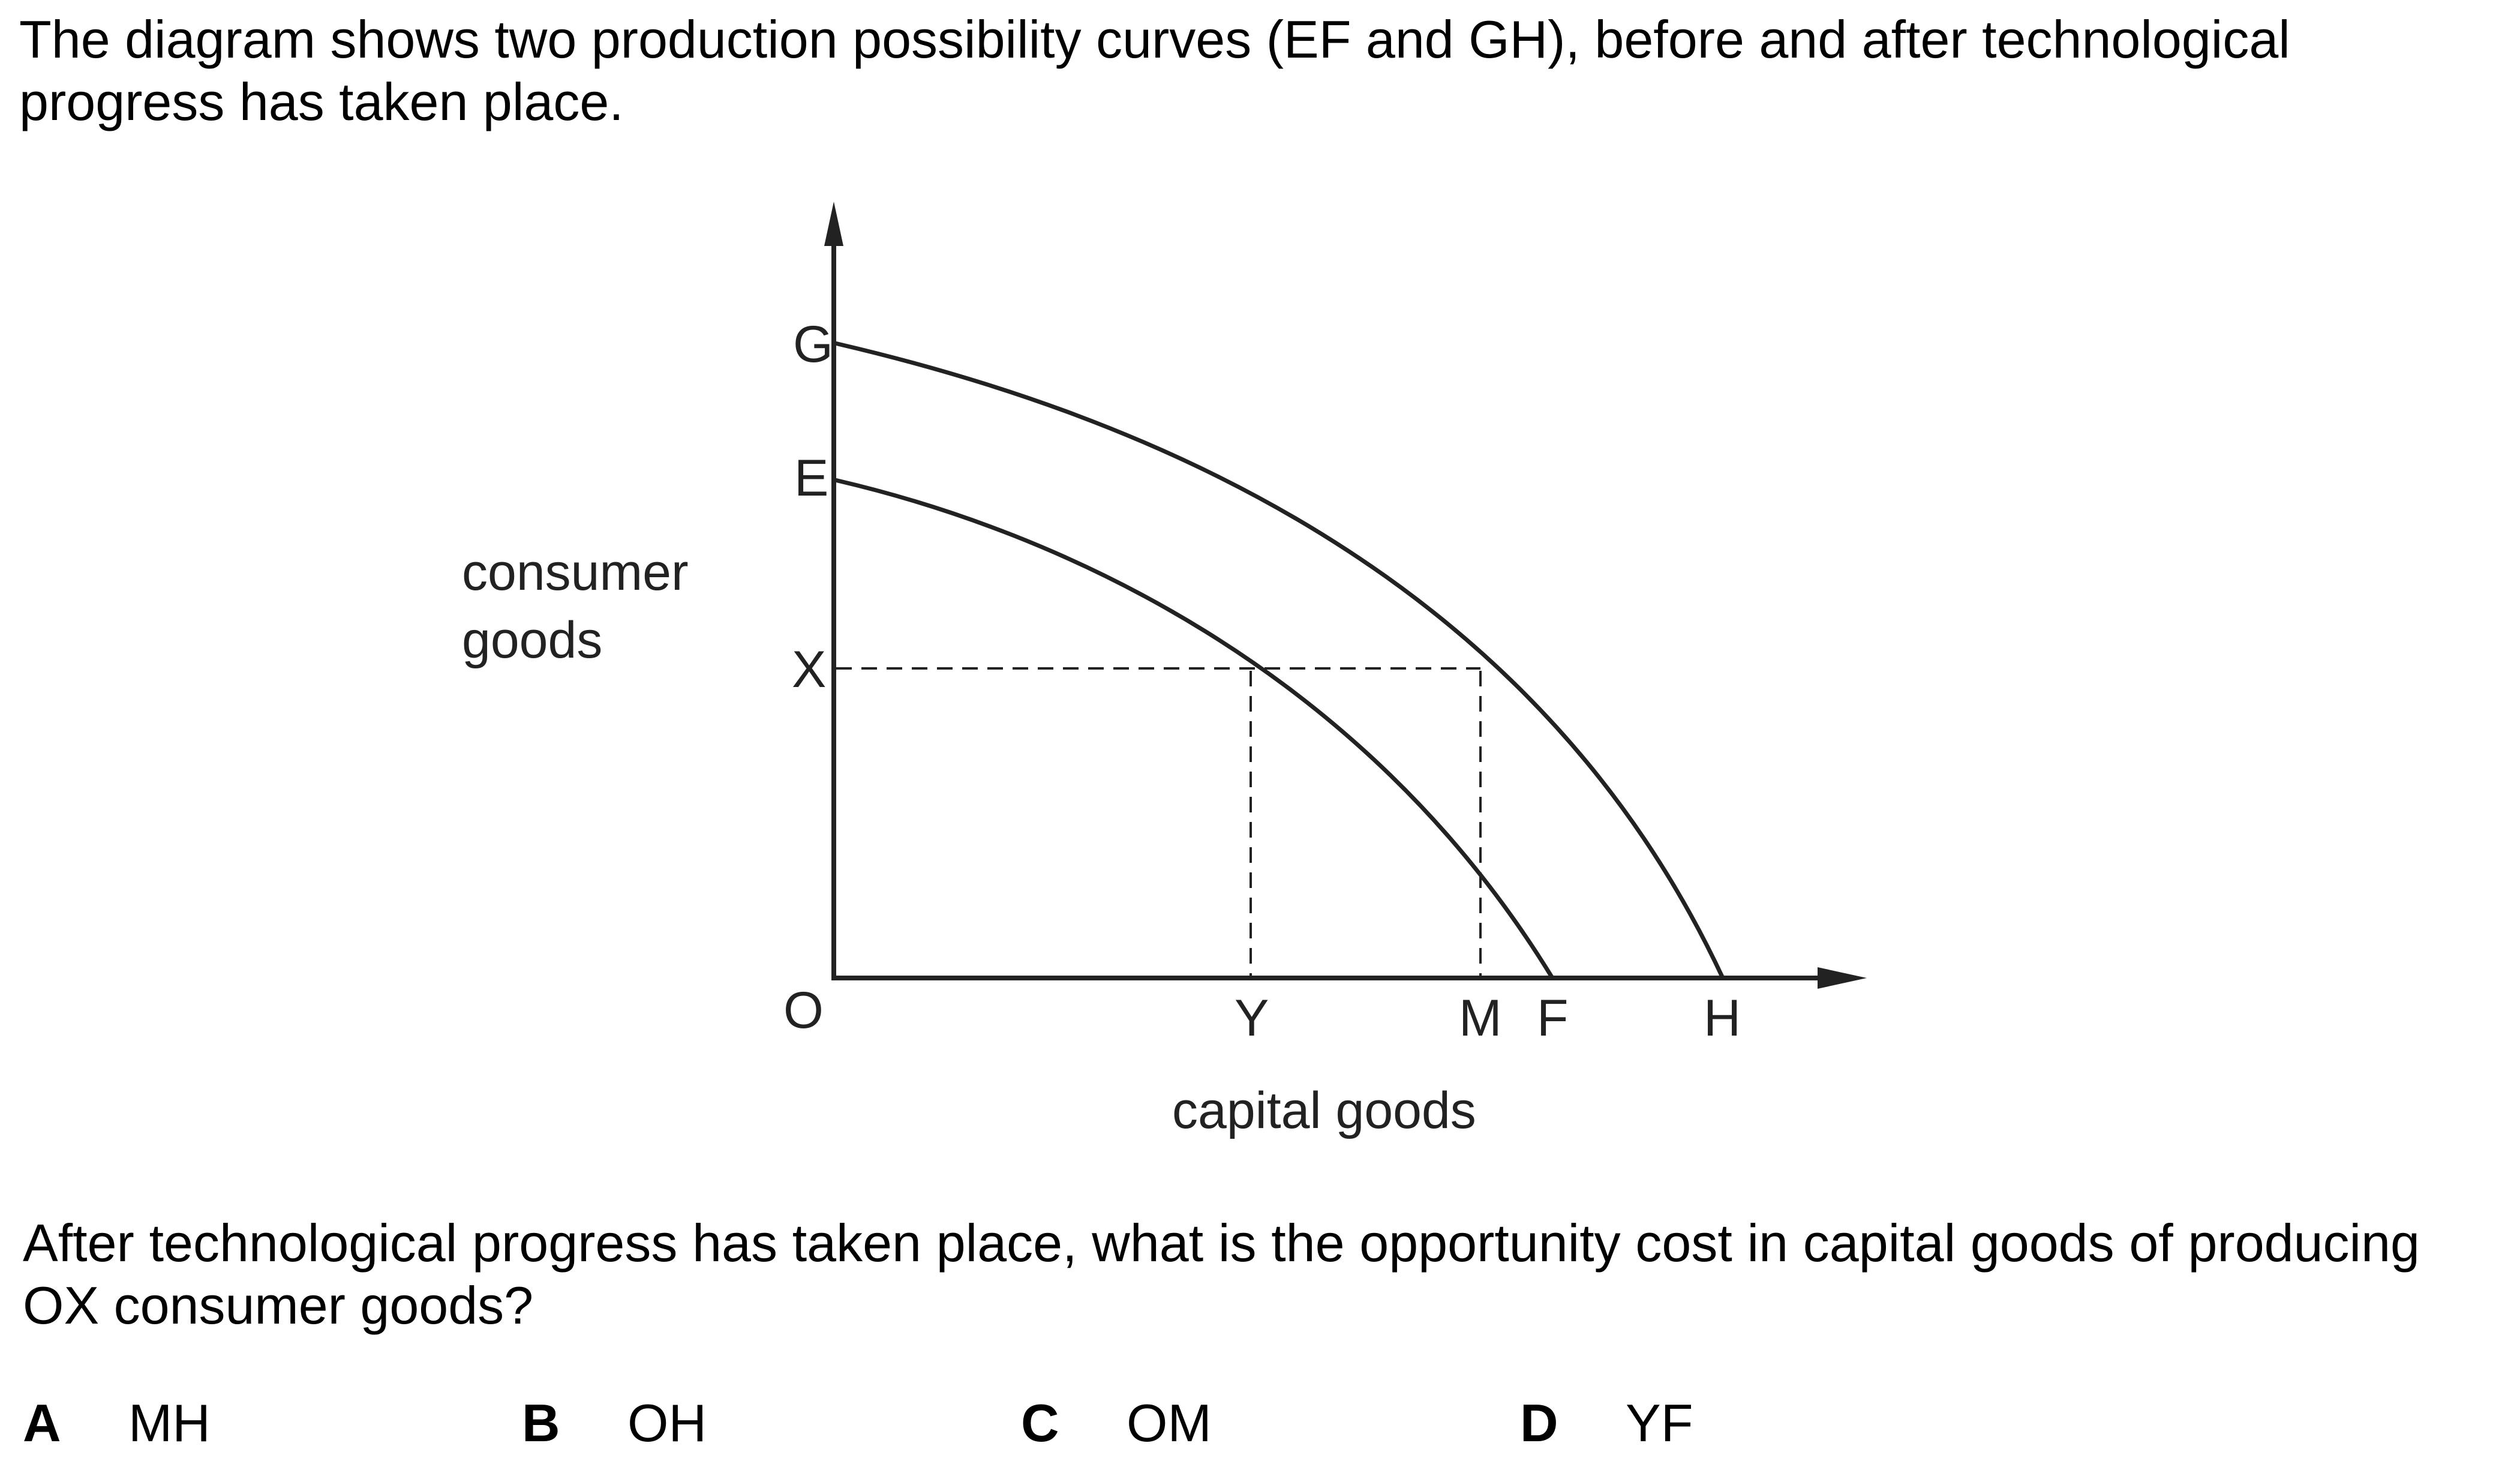 The width and height of the screenshot is (2520, 1464). I want to click on option-a-text: MH, so click(169, 1423).